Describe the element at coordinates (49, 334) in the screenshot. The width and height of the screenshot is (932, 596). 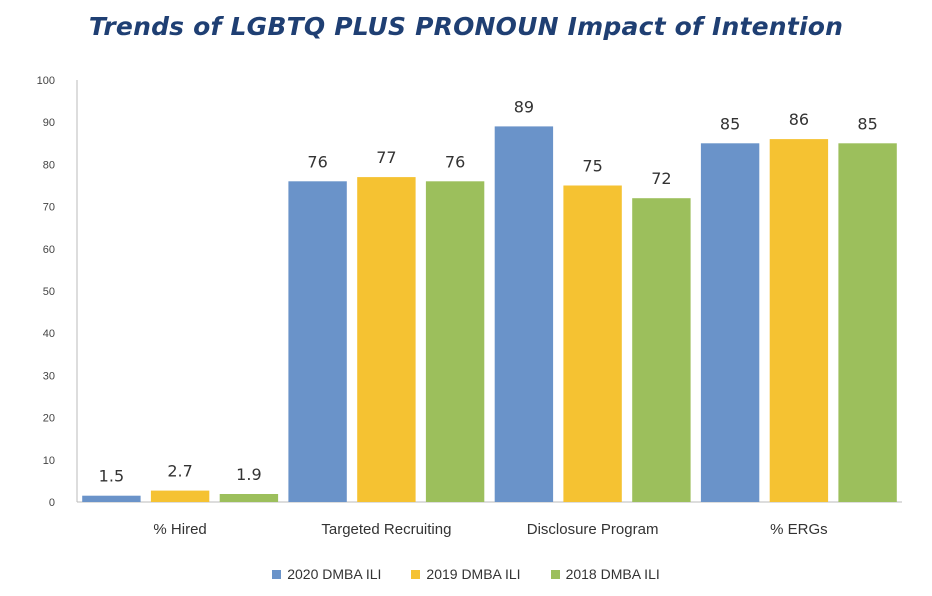
I see `y-tick-label: 40` at that location.